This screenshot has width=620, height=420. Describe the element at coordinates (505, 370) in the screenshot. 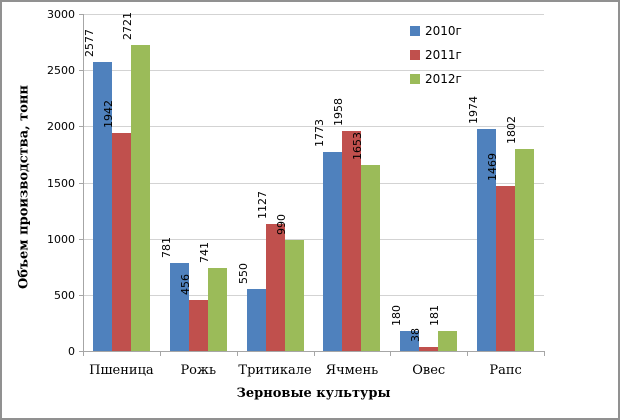

I see `category-label-Рапс: Рапс` at that location.